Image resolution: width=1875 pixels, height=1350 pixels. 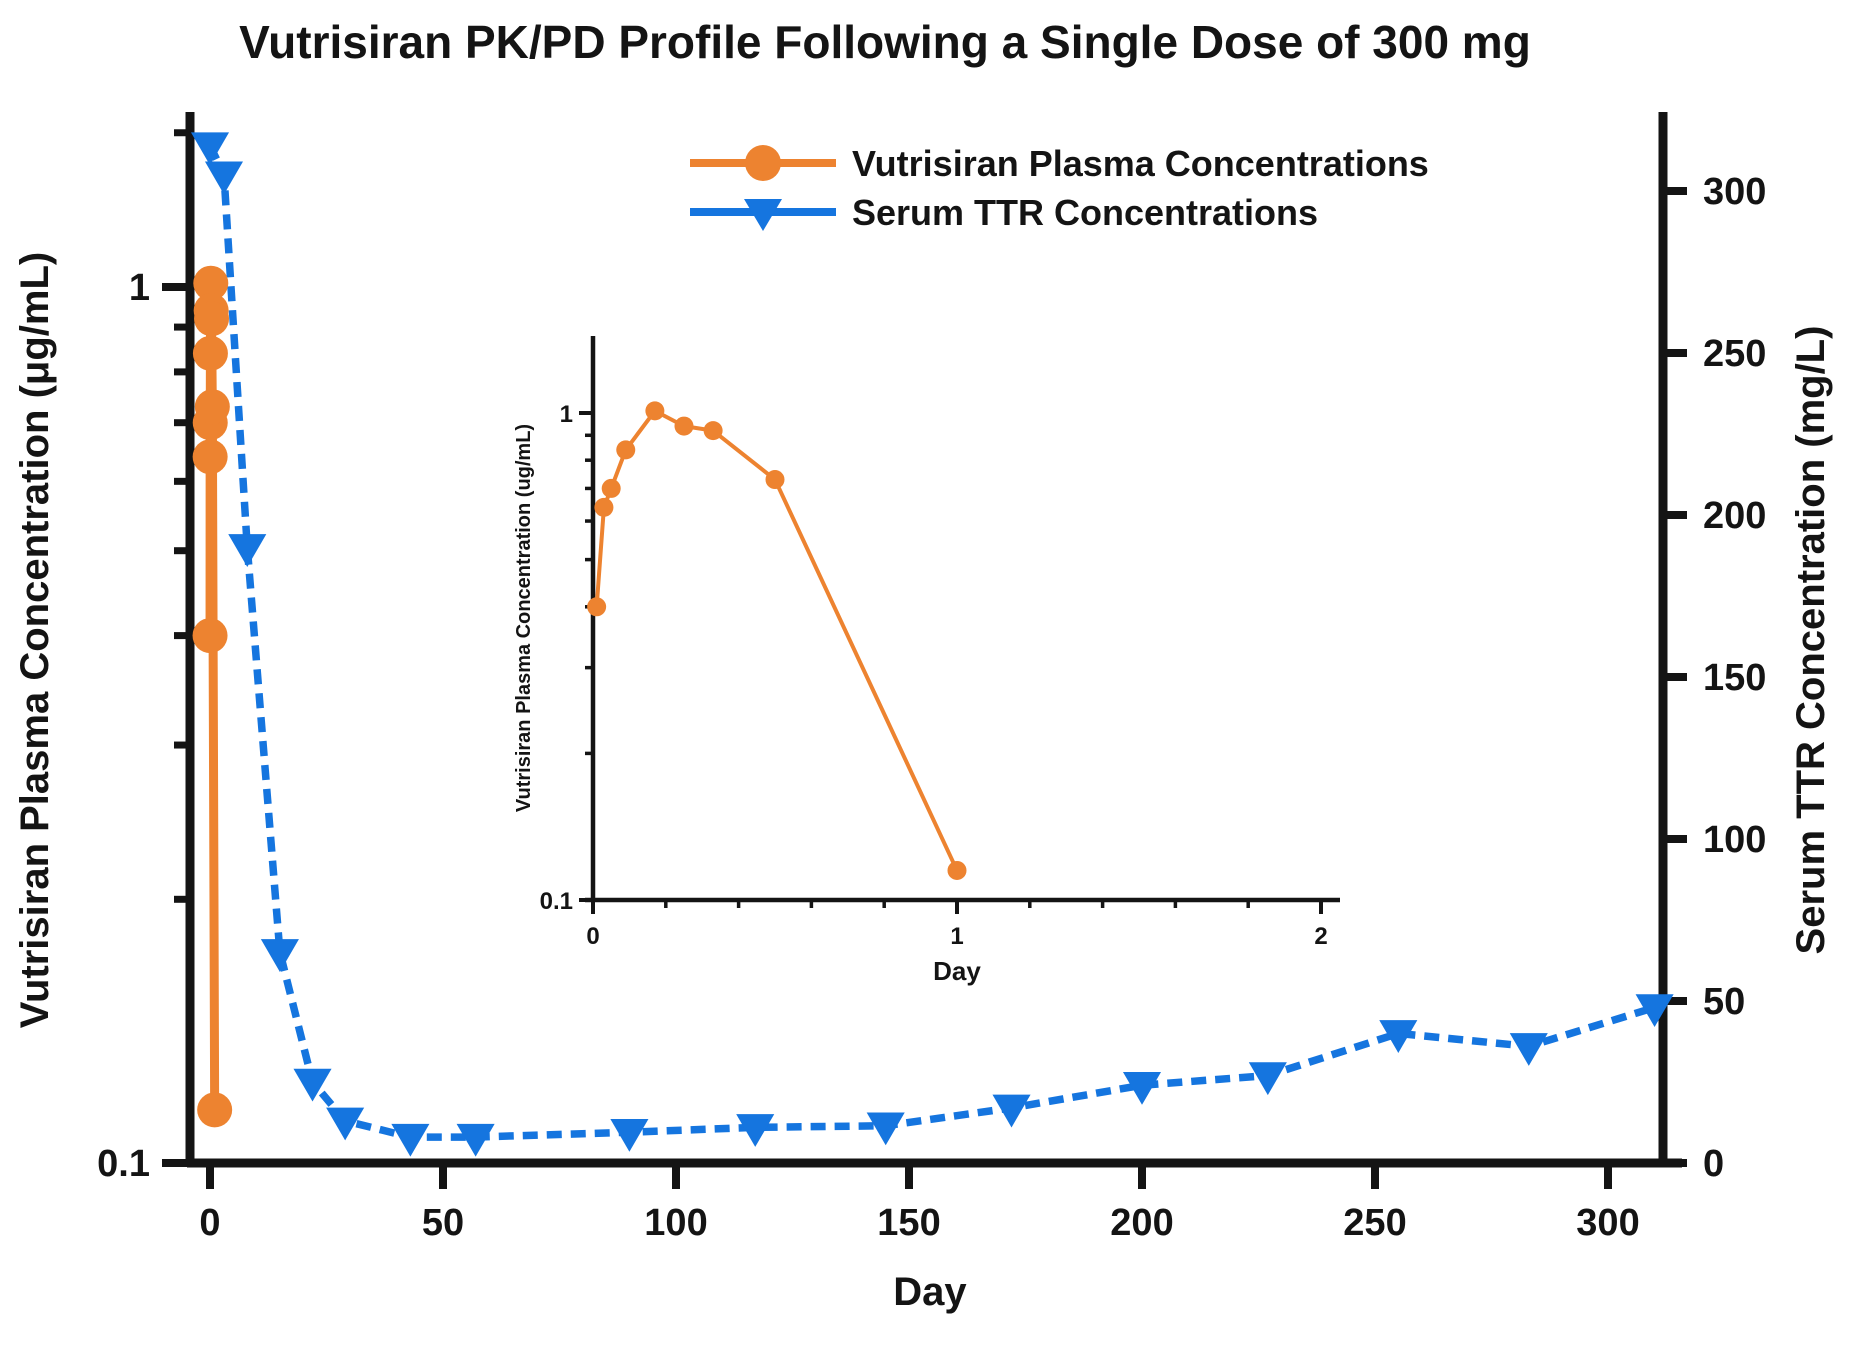 I want to click on x-tick-label: 0, so click(x=209, y=1223).